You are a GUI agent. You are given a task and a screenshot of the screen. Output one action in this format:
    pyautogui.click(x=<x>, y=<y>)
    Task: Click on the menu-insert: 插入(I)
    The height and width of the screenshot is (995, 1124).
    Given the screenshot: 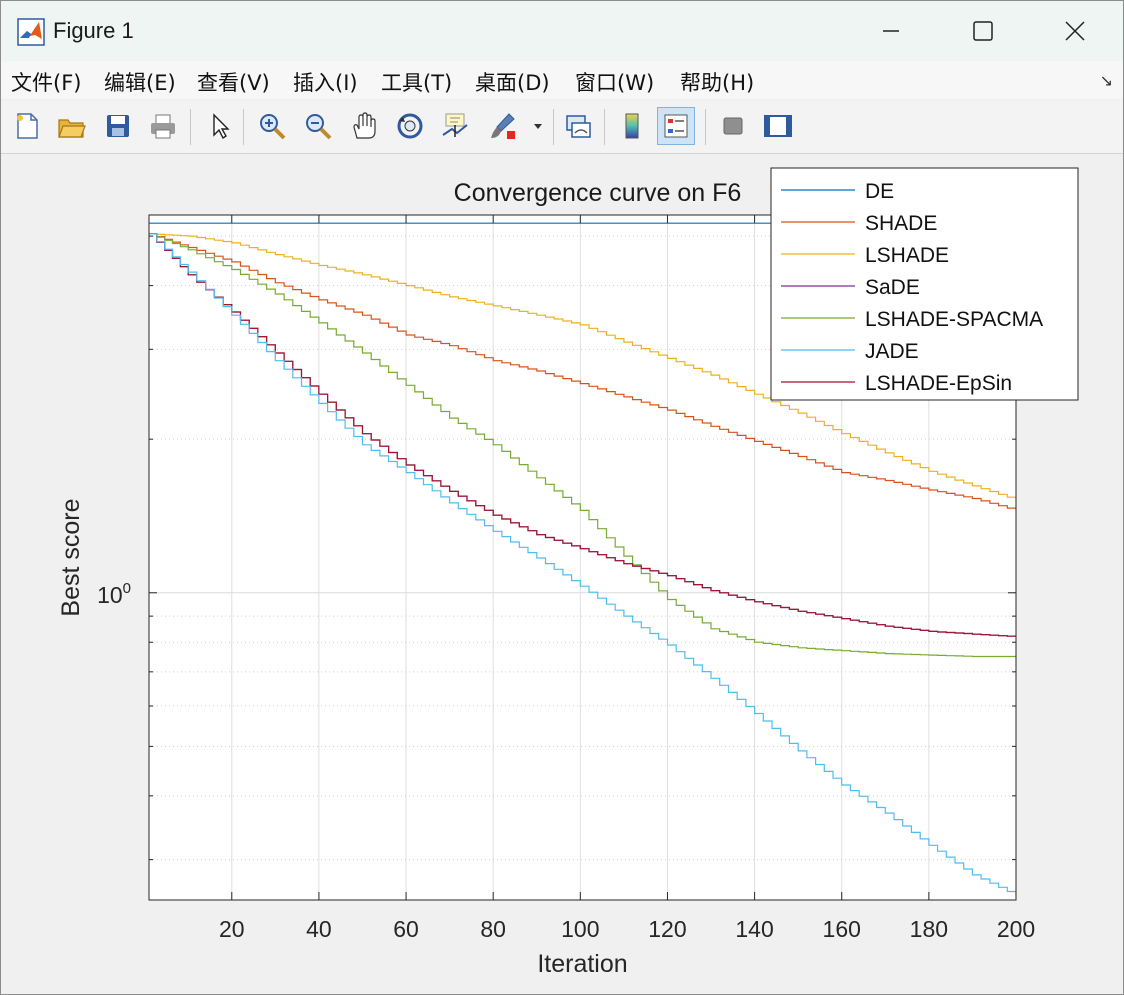 What is the action you would take?
    pyautogui.click(x=325, y=83)
    